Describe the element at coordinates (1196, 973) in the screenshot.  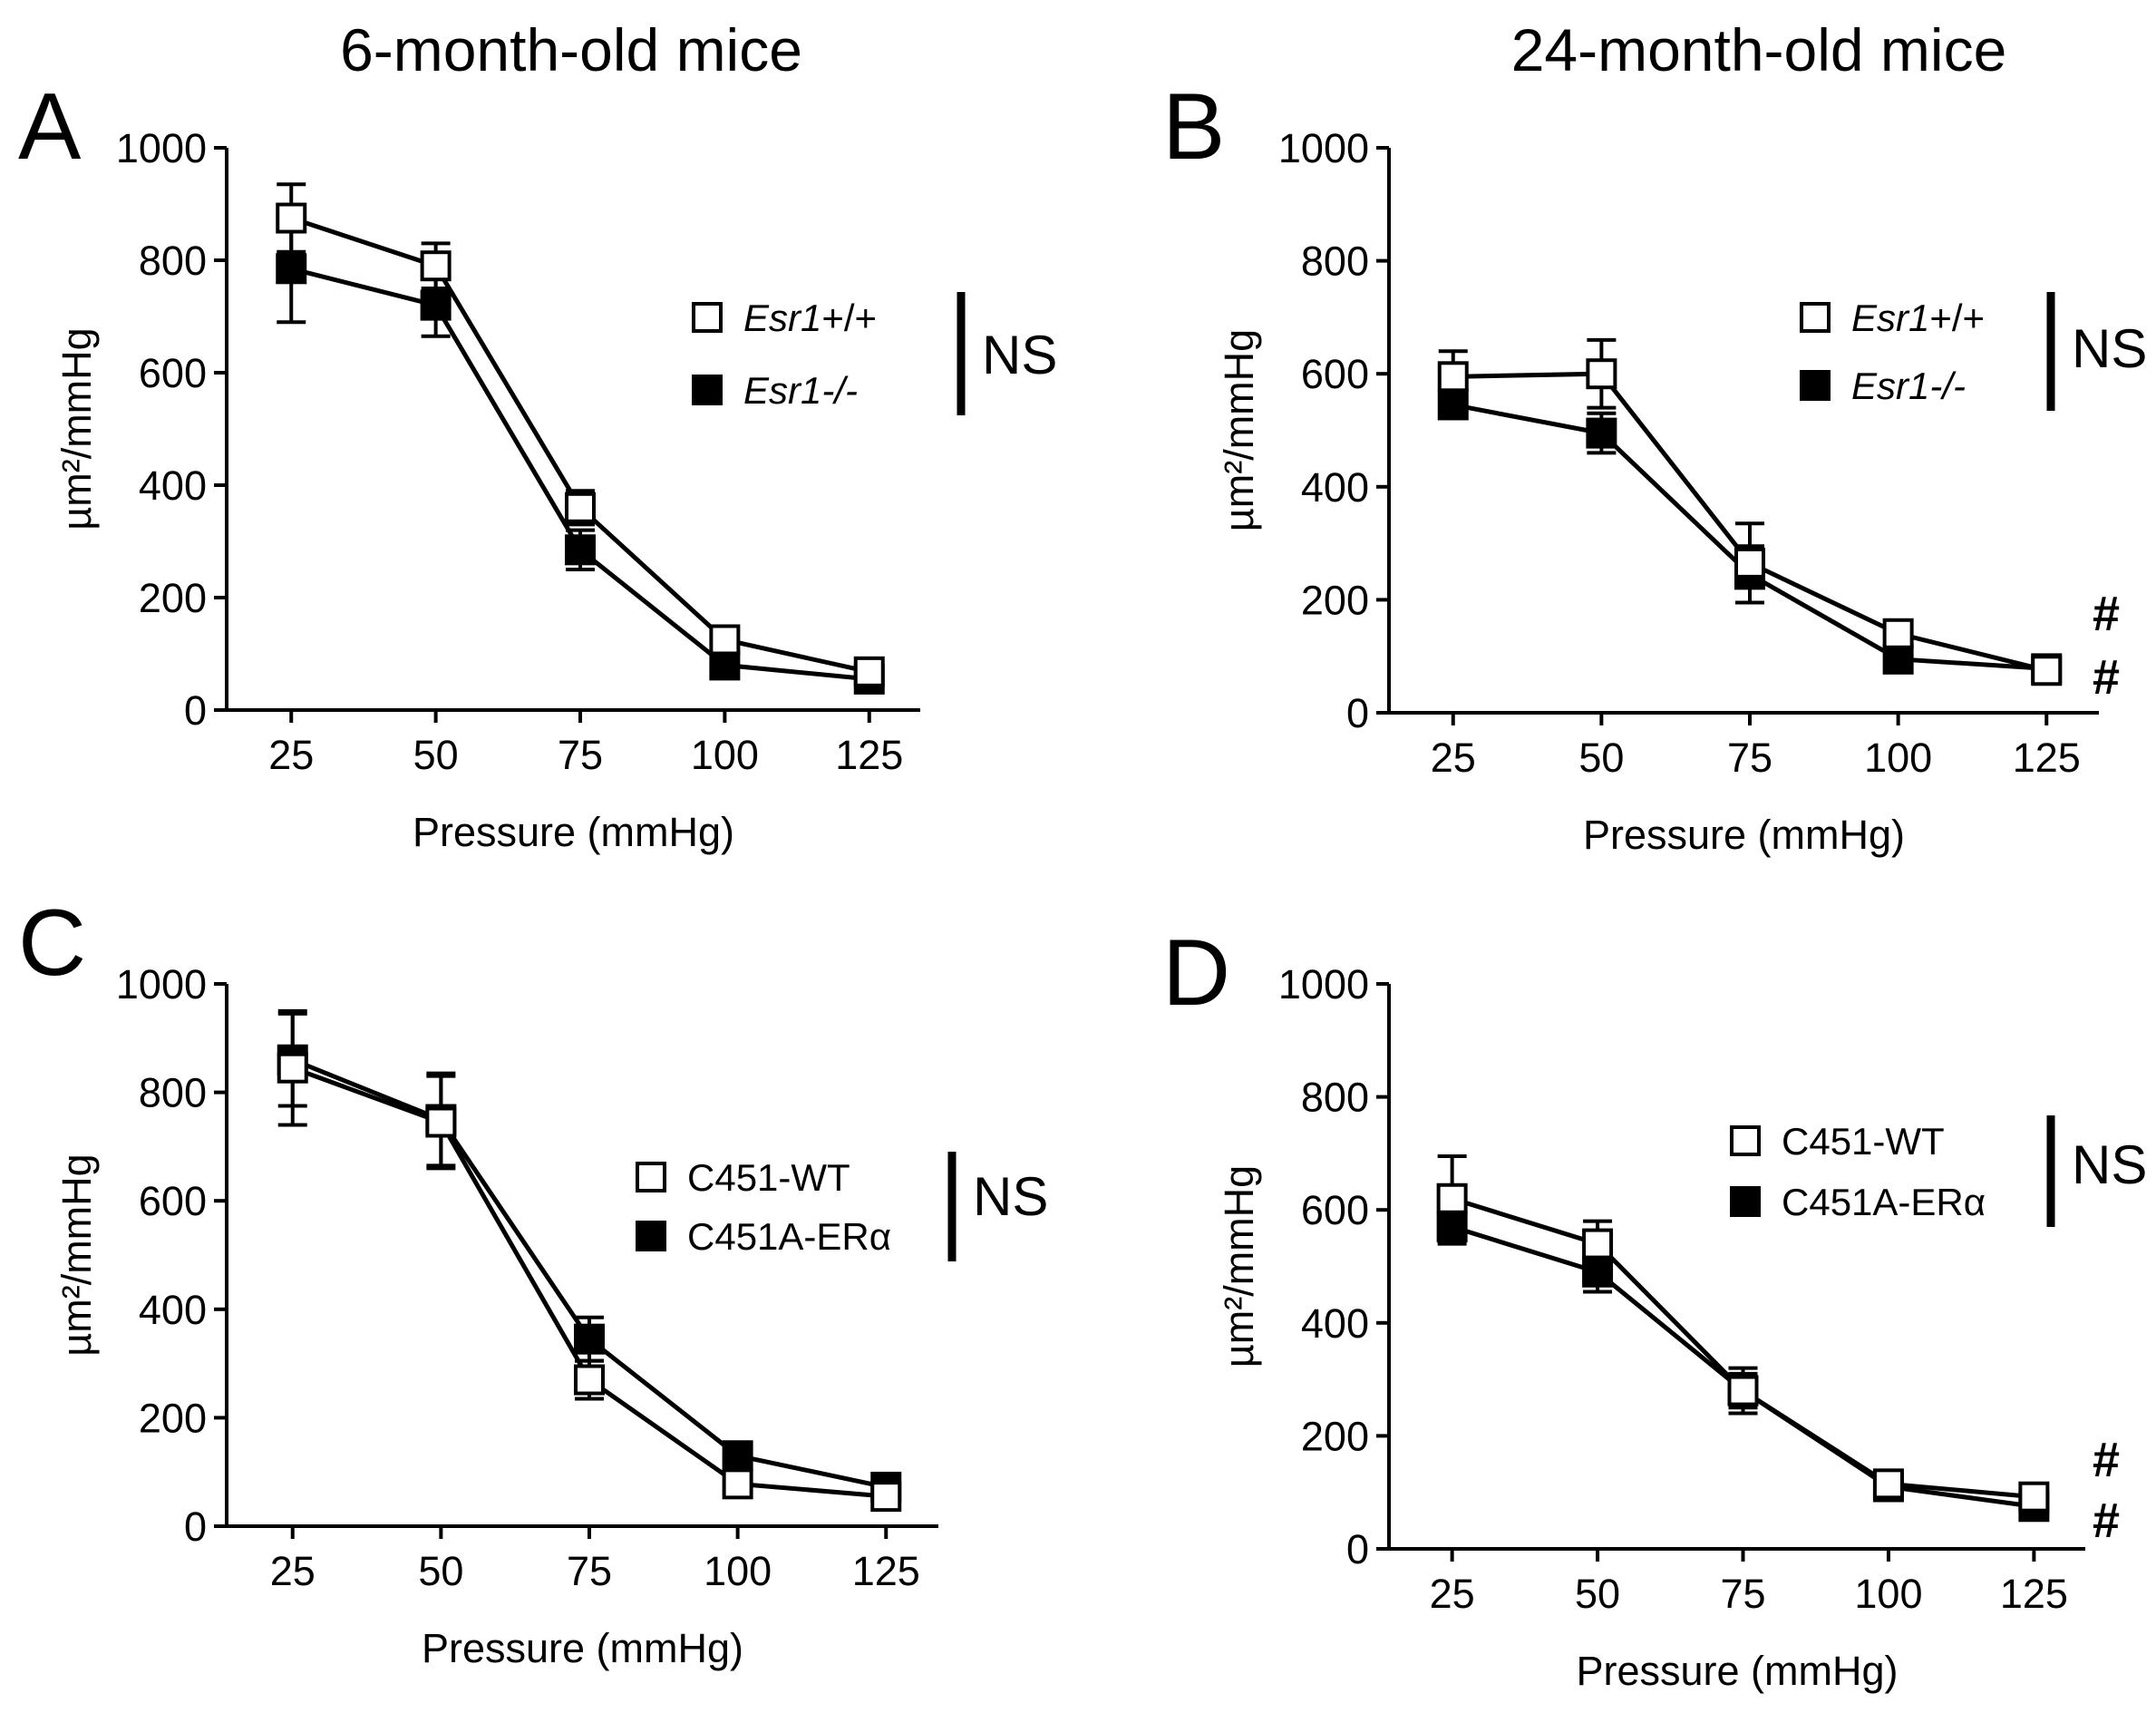
I see `panel-letter: D` at that location.